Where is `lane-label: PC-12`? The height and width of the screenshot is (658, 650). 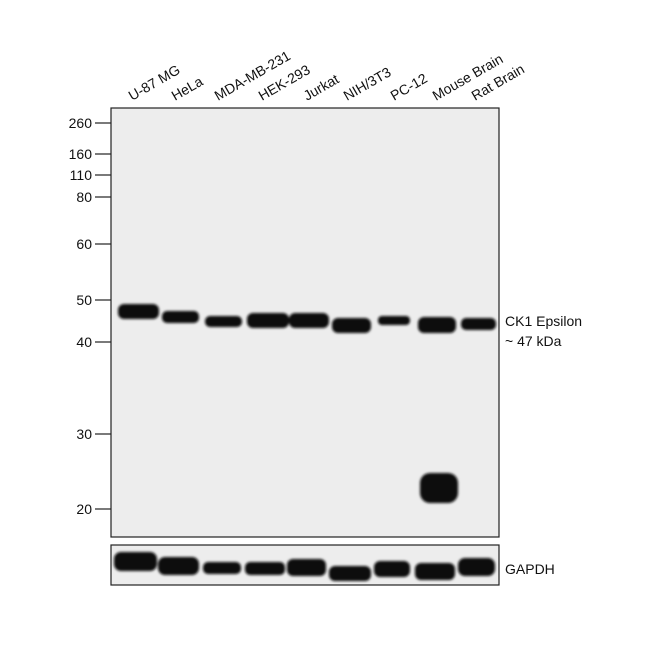
lane-label: PC-12 is located at coordinates (409, 87).